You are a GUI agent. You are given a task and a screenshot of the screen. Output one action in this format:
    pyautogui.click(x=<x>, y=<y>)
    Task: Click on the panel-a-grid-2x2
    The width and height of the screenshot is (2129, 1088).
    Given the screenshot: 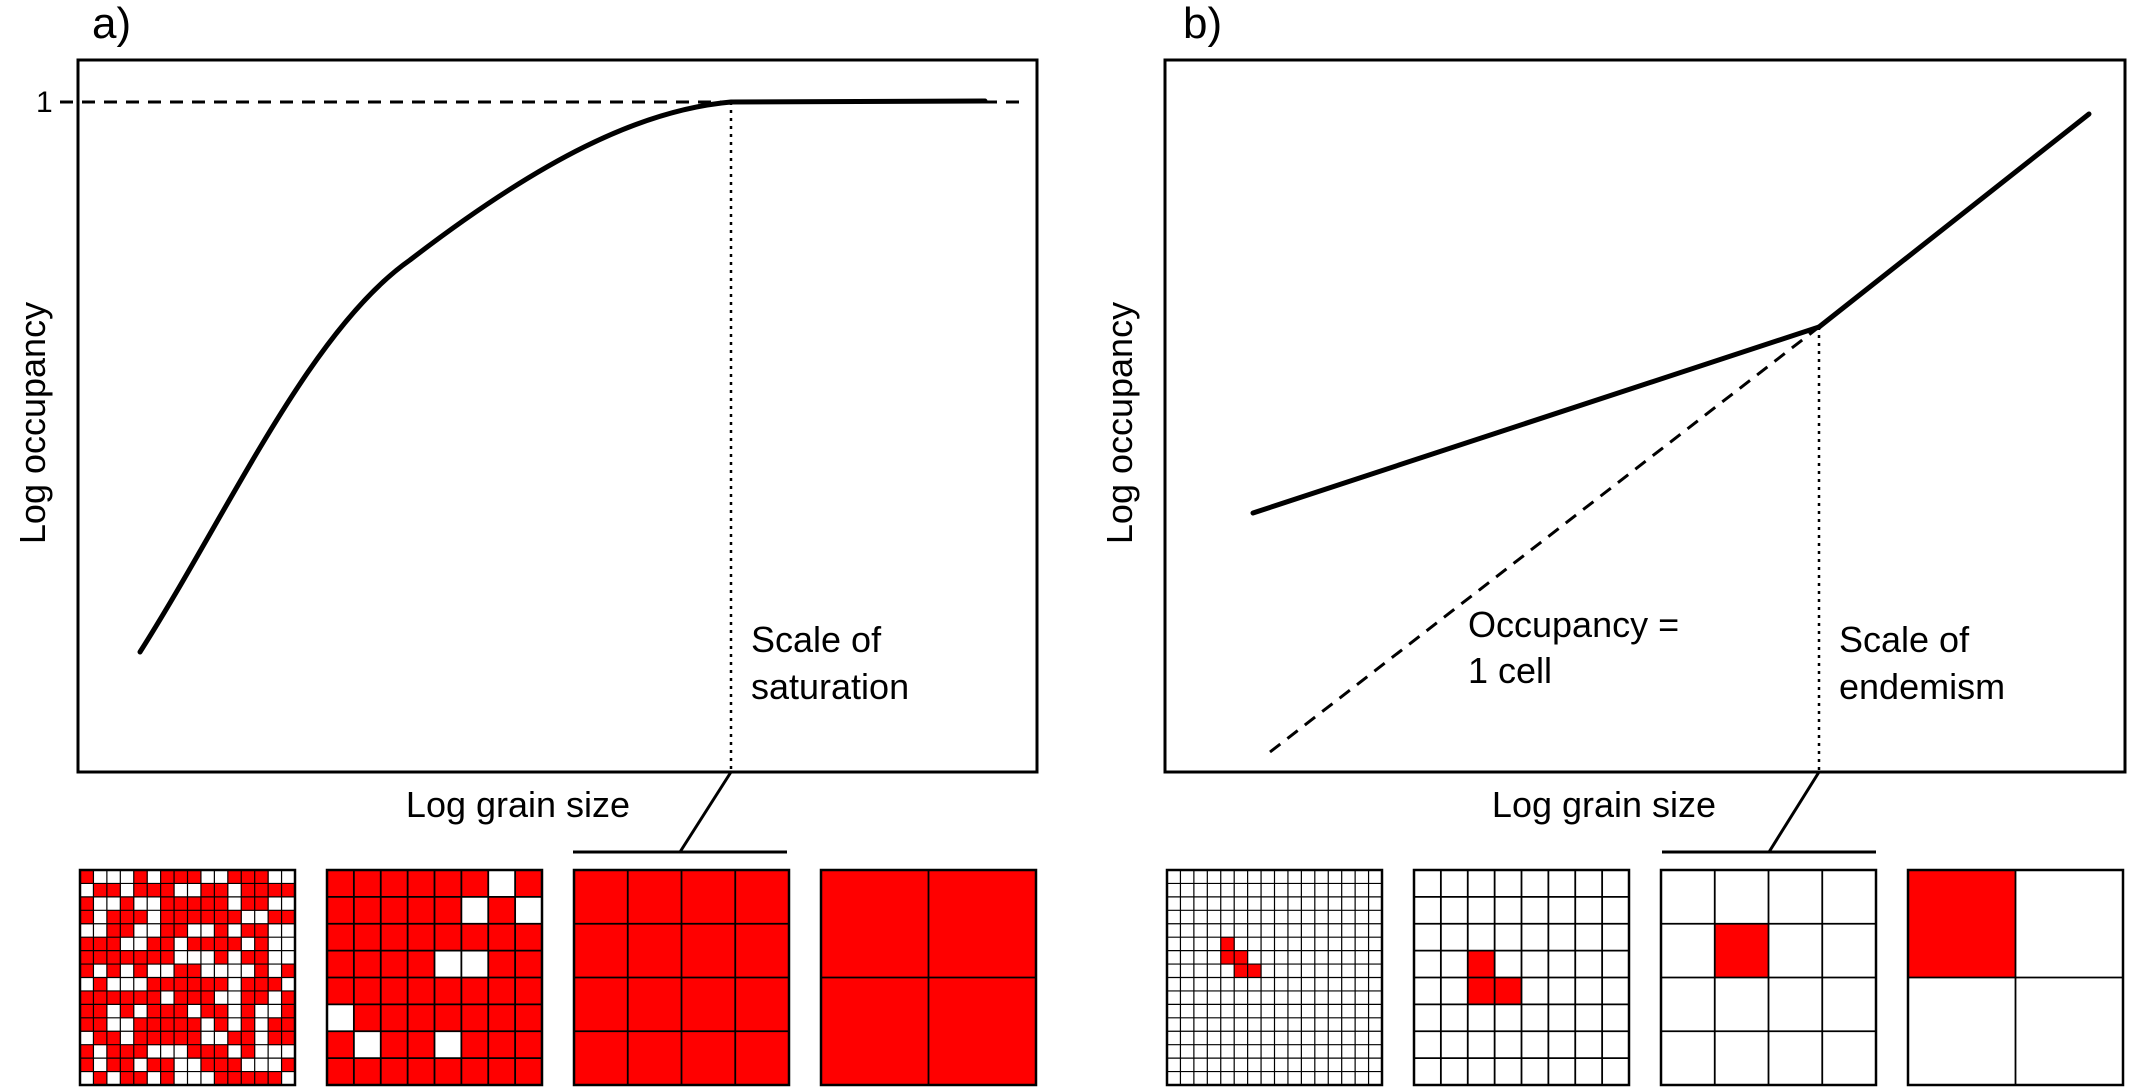 What is the action you would take?
    pyautogui.click(x=928, y=977)
    